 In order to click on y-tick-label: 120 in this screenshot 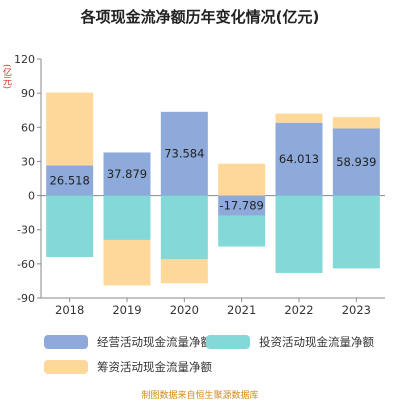, I will do `click(24, 59)`.